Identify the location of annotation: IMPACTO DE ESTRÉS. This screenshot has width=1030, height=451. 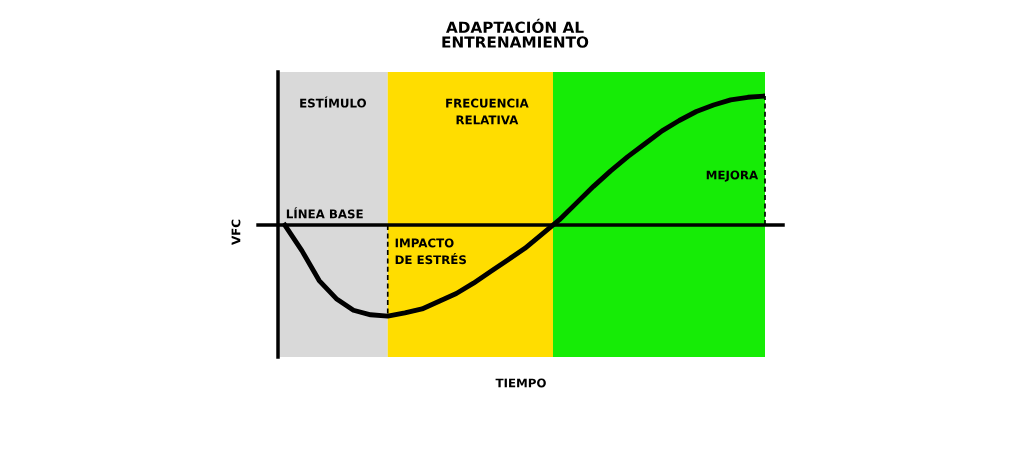
(430, 251).